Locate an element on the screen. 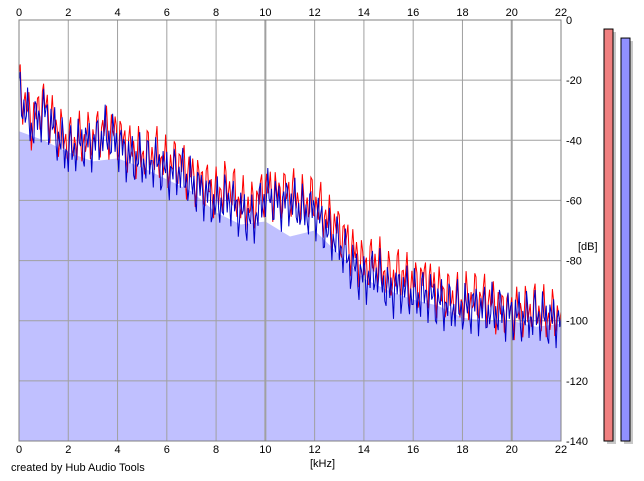 The width and height of the screenshot is (644, 481). y-tick-label: 0 is located at coordinates (569, 21).